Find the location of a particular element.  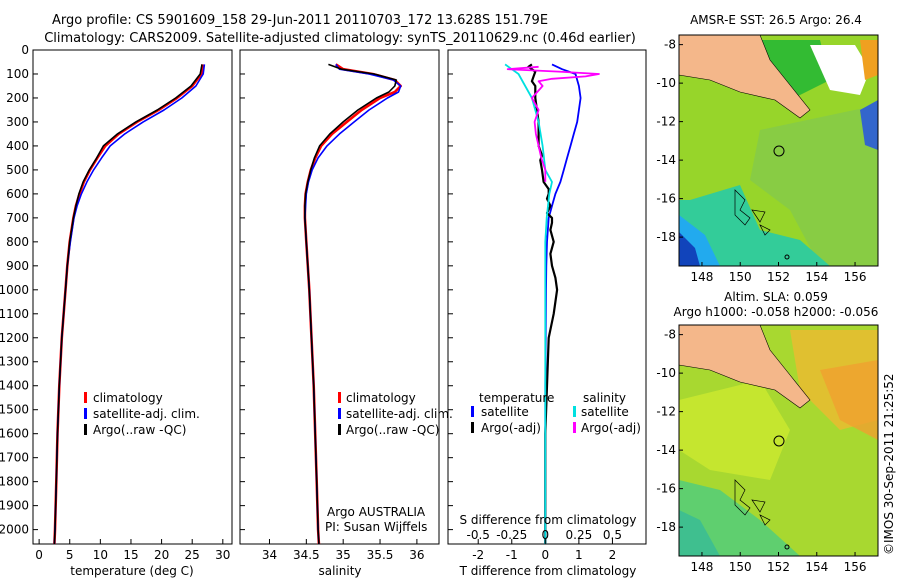

x-tick-label: 0 is located at coordinates (39, 555).